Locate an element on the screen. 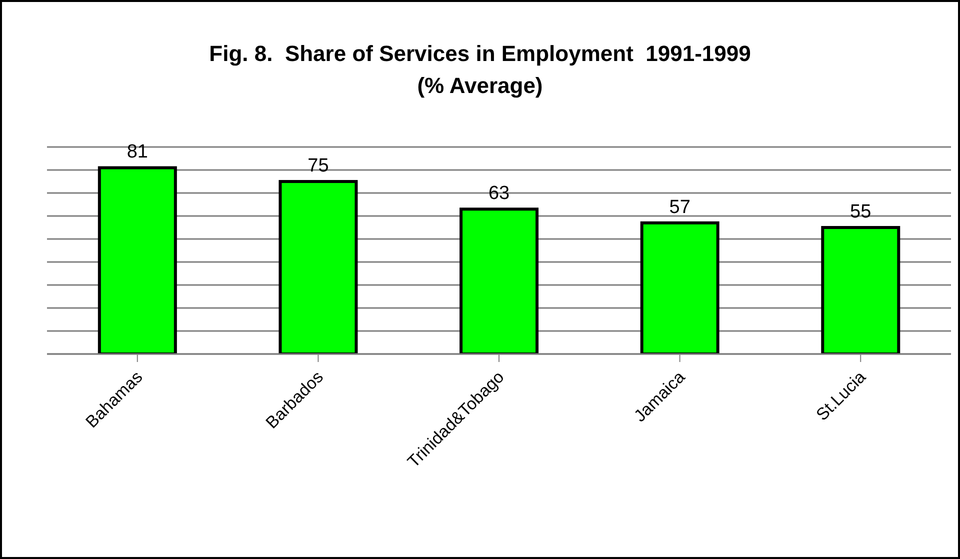 The height and width of the screenshot is (559, 960). data-label: 75 is located at coordinates (318, 166).